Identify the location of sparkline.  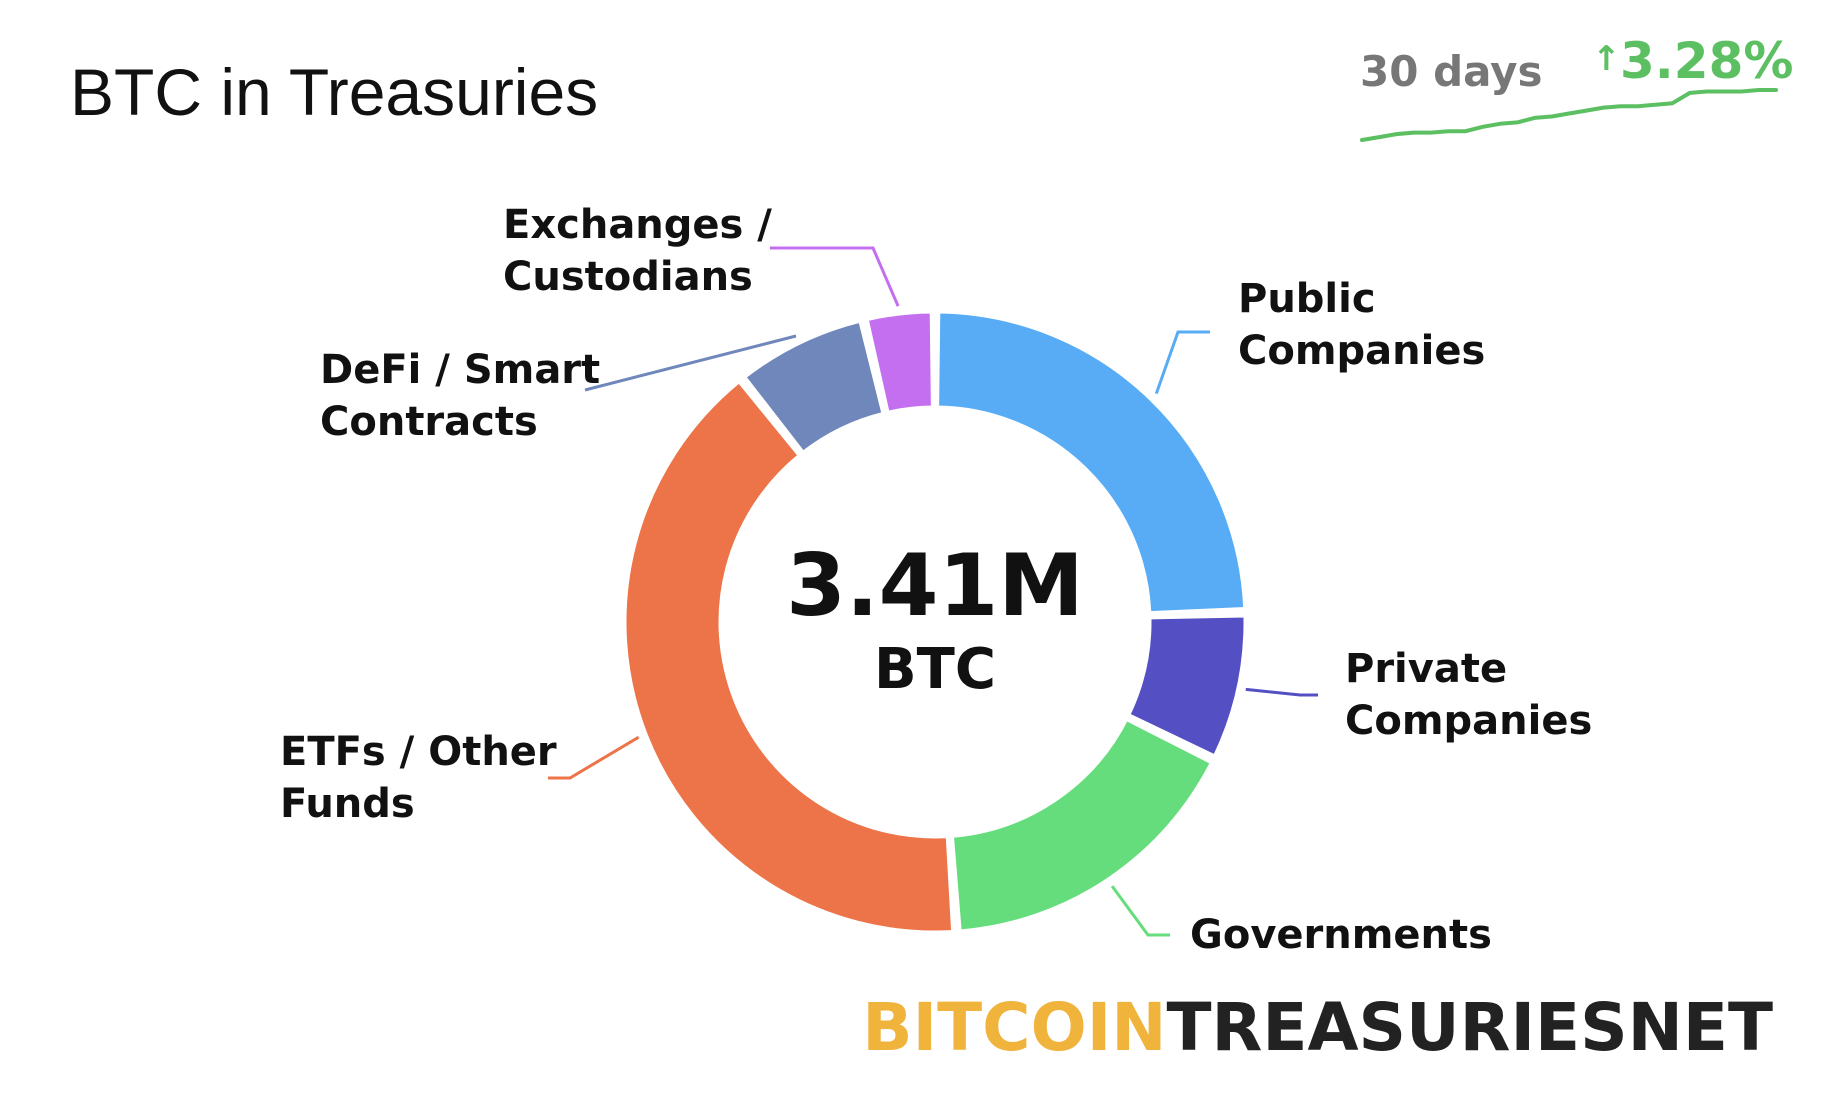
(1569, 115).